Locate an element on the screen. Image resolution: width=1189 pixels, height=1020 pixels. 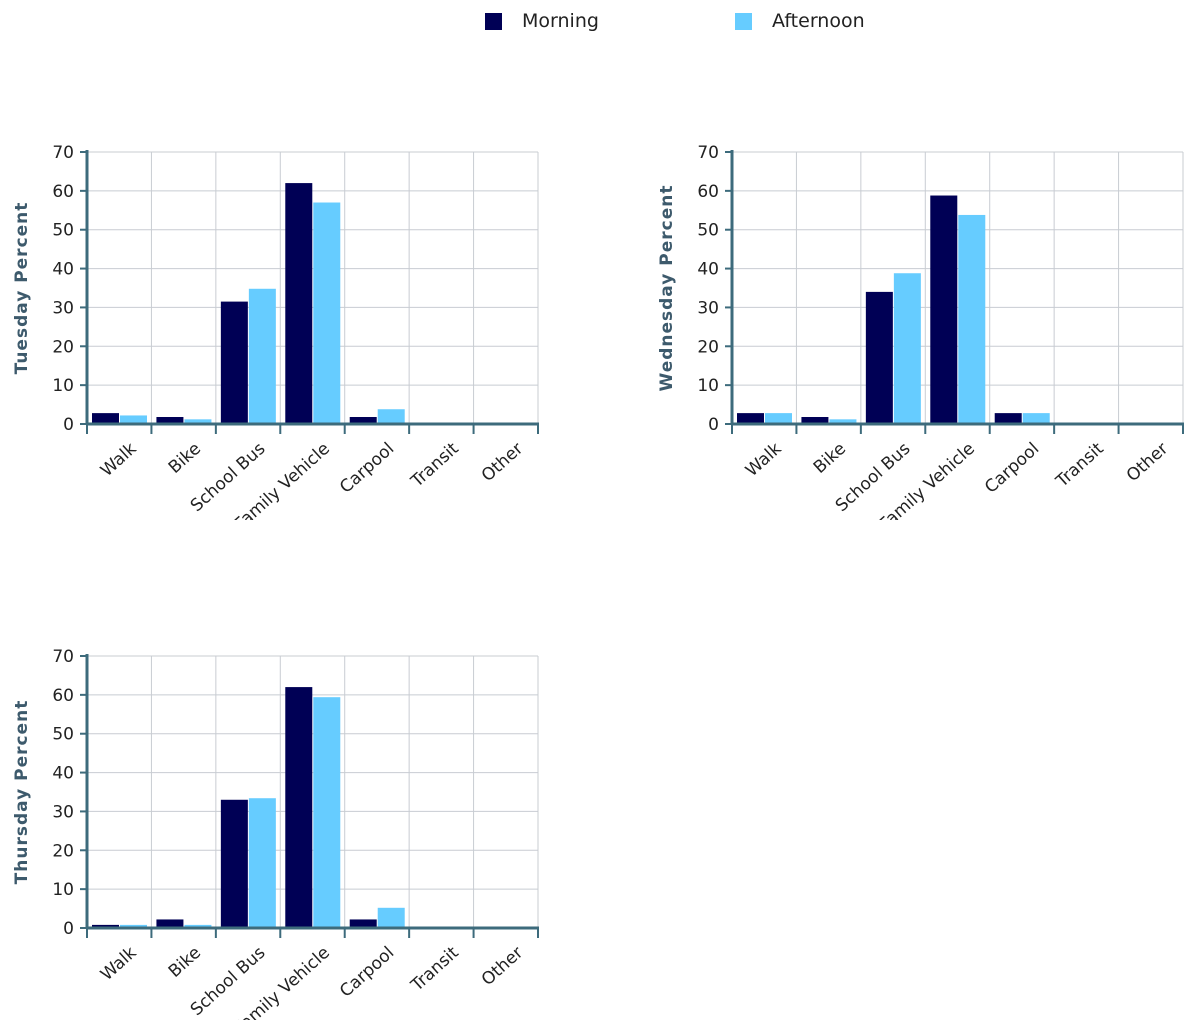
legend-label-morning: Morning is located at coordinates (560, 21).